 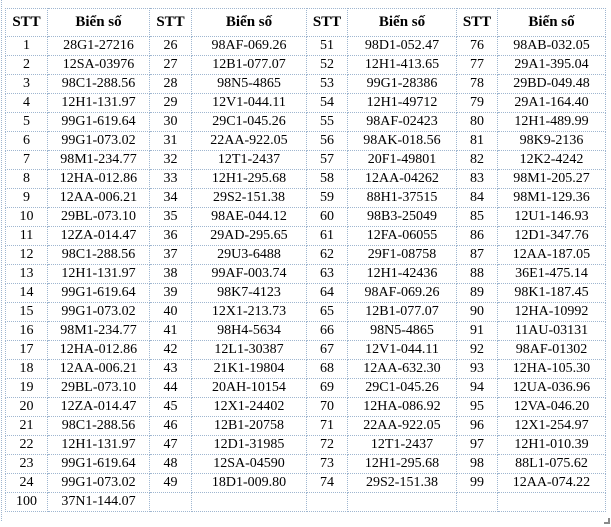 What do you see at coordinates (402, 46) in the screenshot?
I see `plate-cell: 98D1-052.47` at bounding box center [402, 46].